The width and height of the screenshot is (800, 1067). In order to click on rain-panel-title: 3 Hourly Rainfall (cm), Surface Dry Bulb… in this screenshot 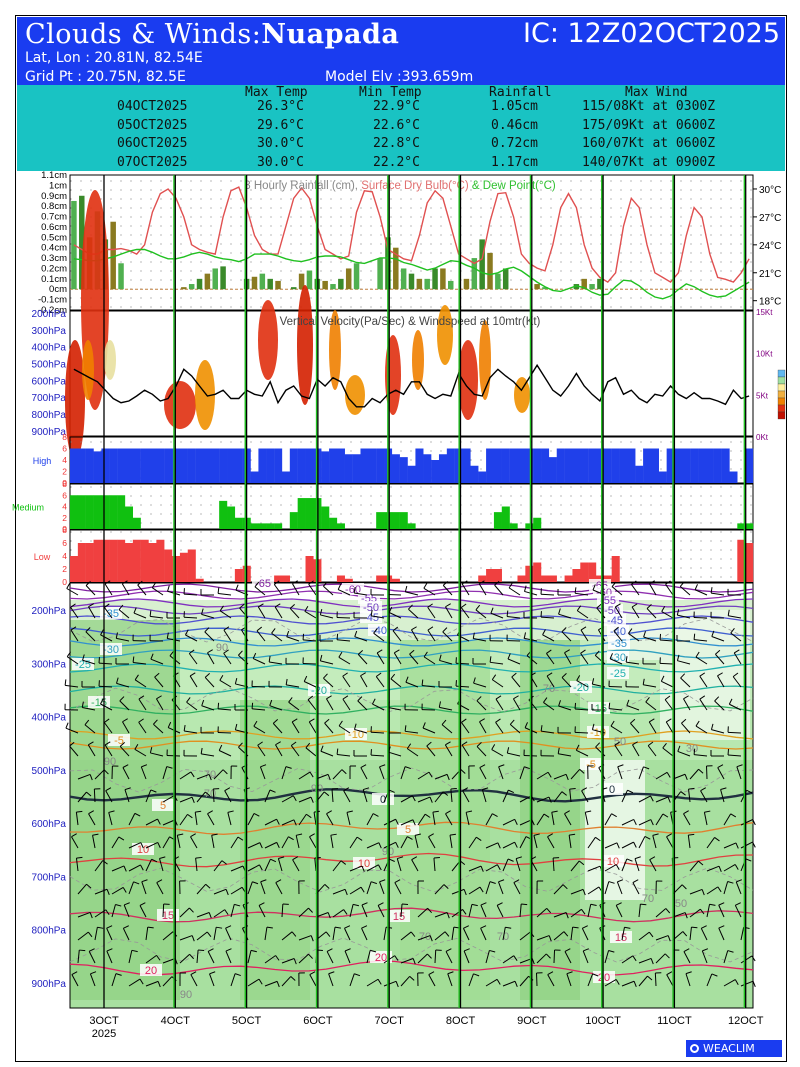, I will do `click(400, 186)`.